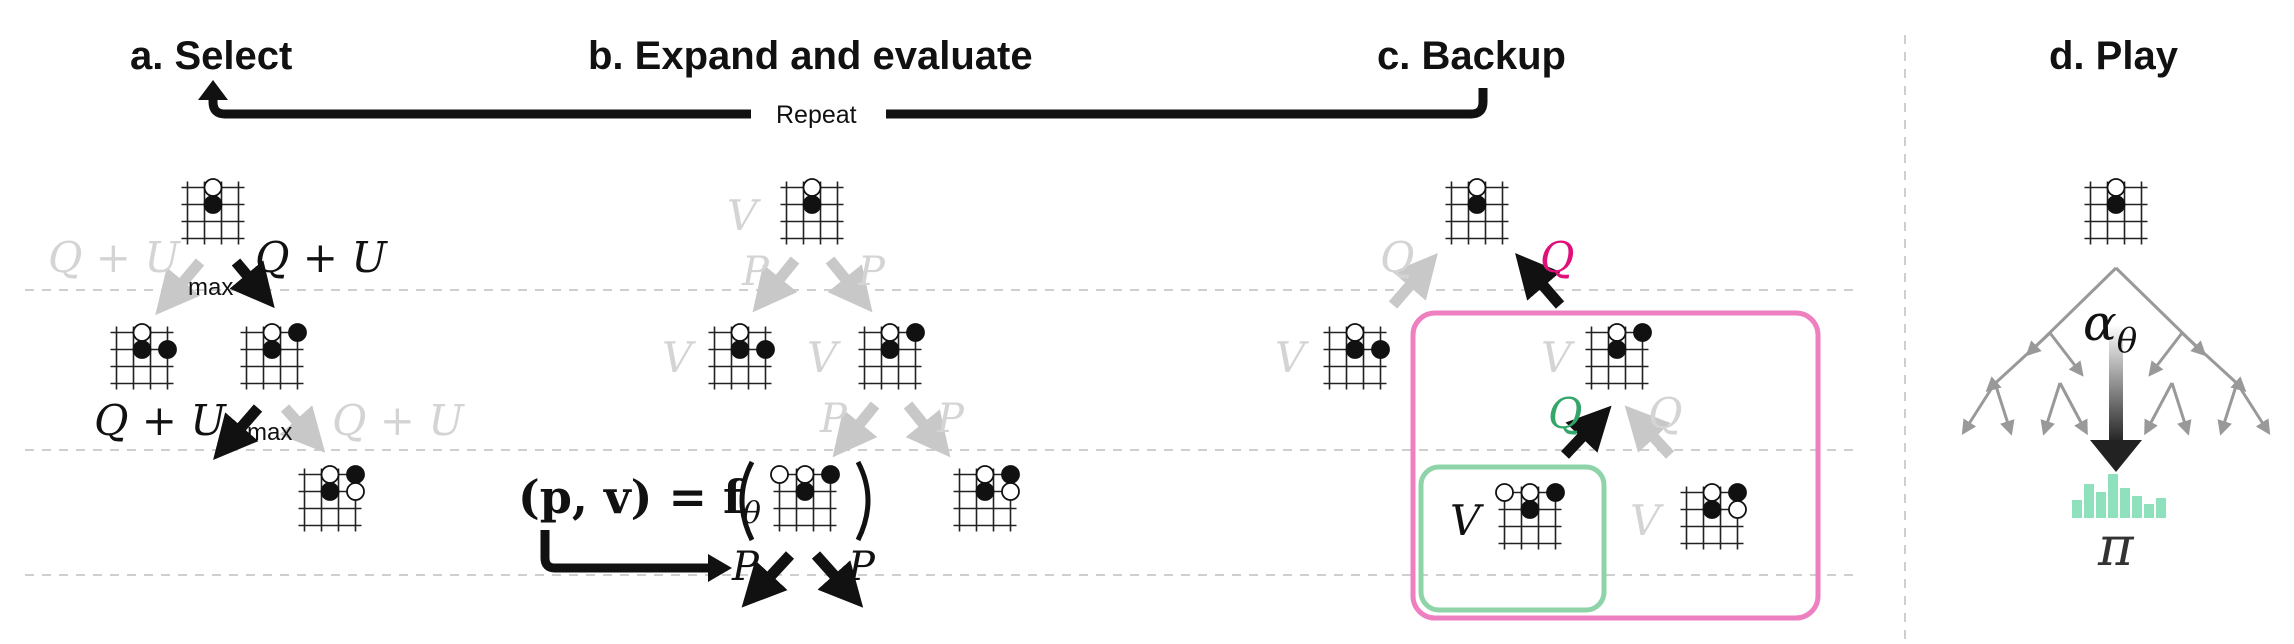 Image resolution: width=2294 pixels, height=644 pixels. Describe the element at coordinates (871, 272) in the screenshot. I see `expand-p-right: P` at that location.